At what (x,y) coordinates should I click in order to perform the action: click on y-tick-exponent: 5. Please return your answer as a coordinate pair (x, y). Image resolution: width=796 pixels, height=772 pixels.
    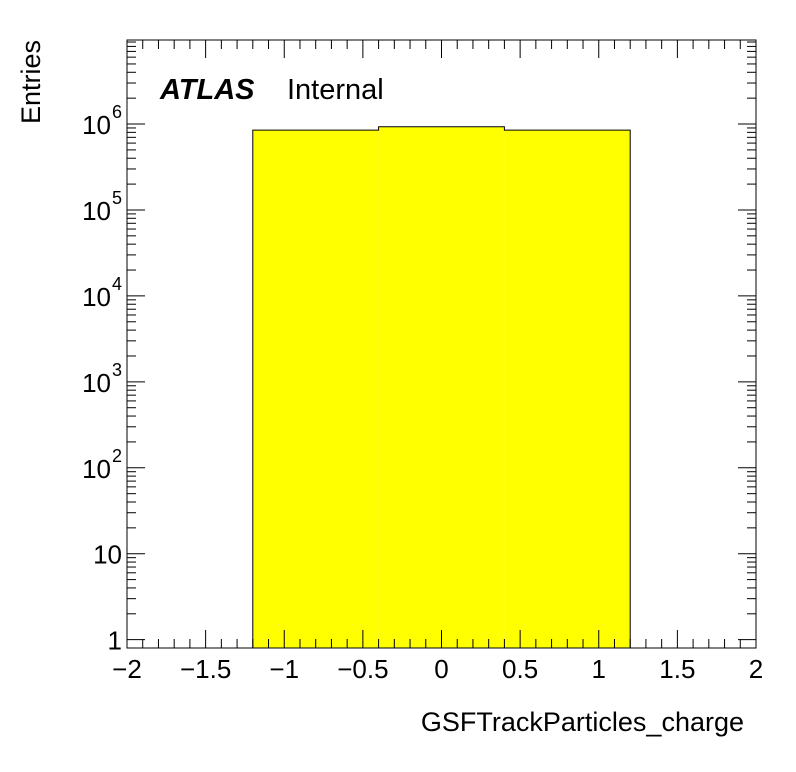
    Looking at the image, I should click on (117, 198).